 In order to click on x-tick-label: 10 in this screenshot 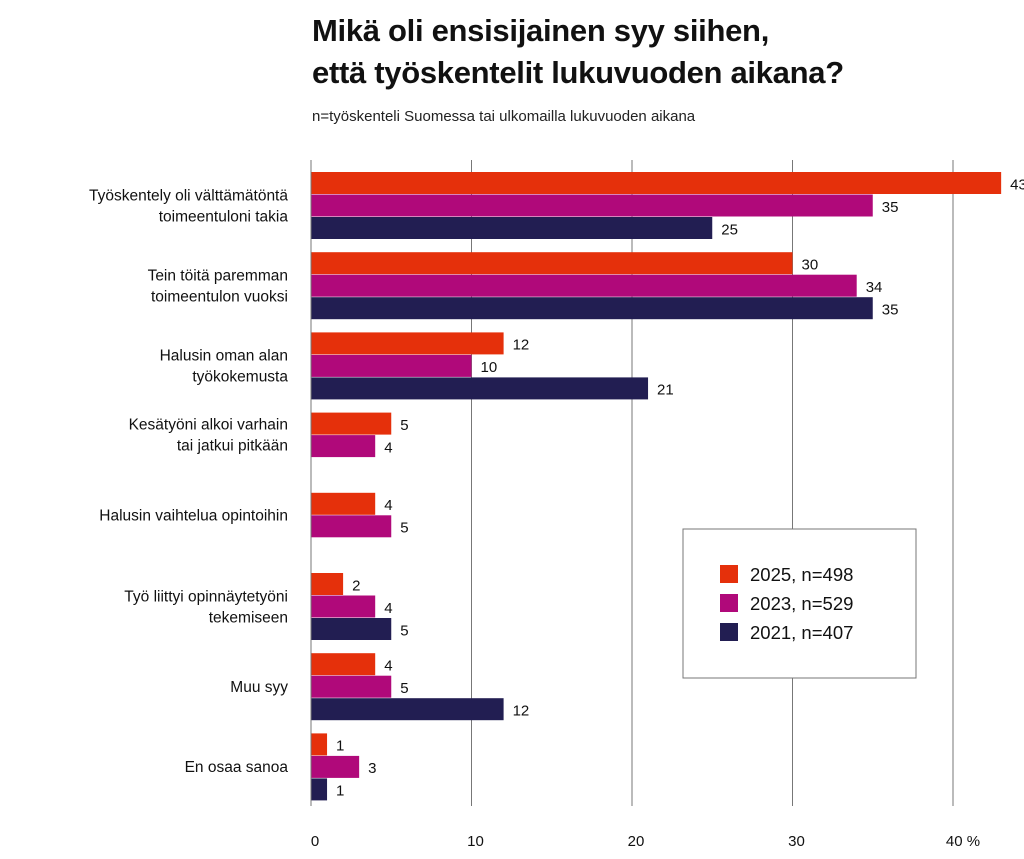, I will do `click(475, 841)`.